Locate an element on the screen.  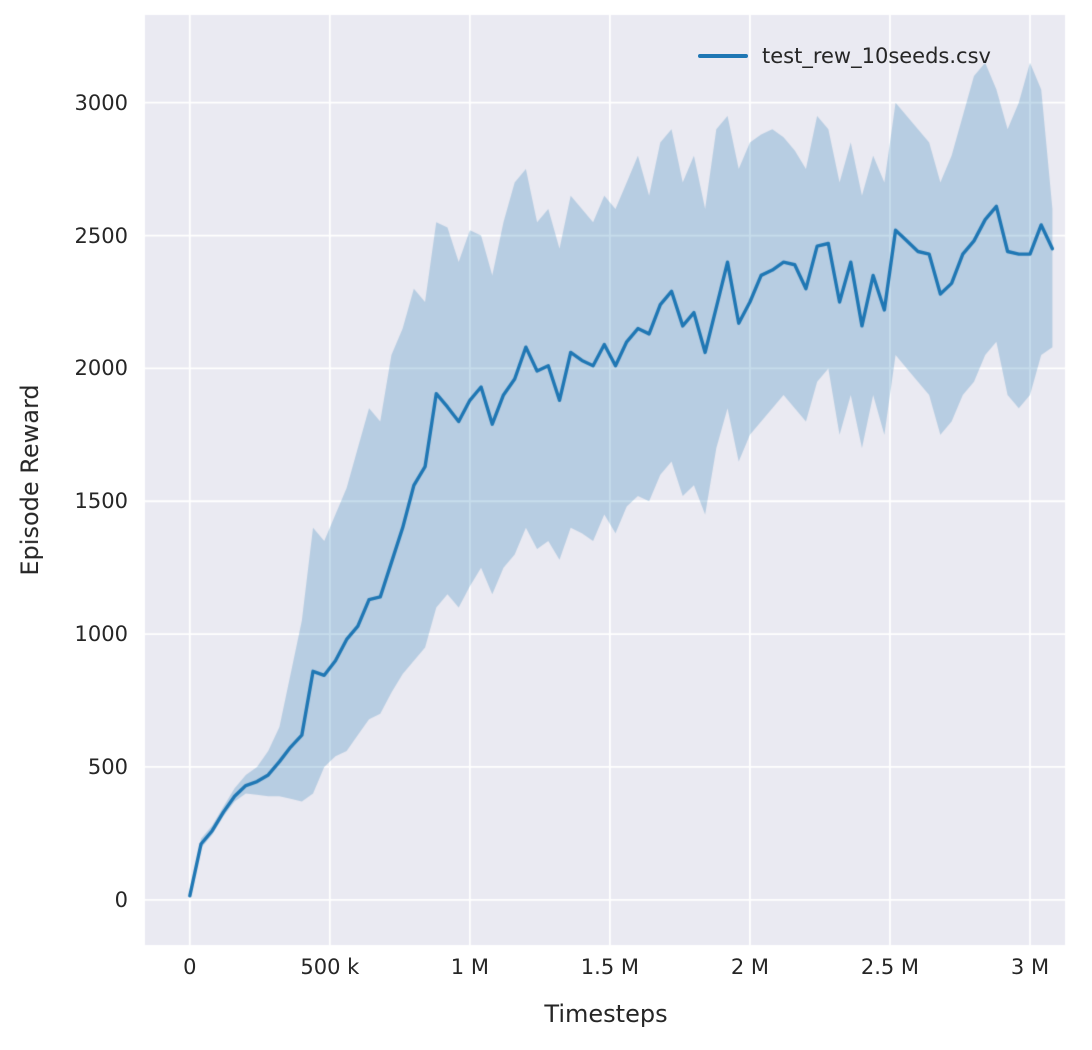
x-tick-label: 3 M is located at coordinates (1030, 967).